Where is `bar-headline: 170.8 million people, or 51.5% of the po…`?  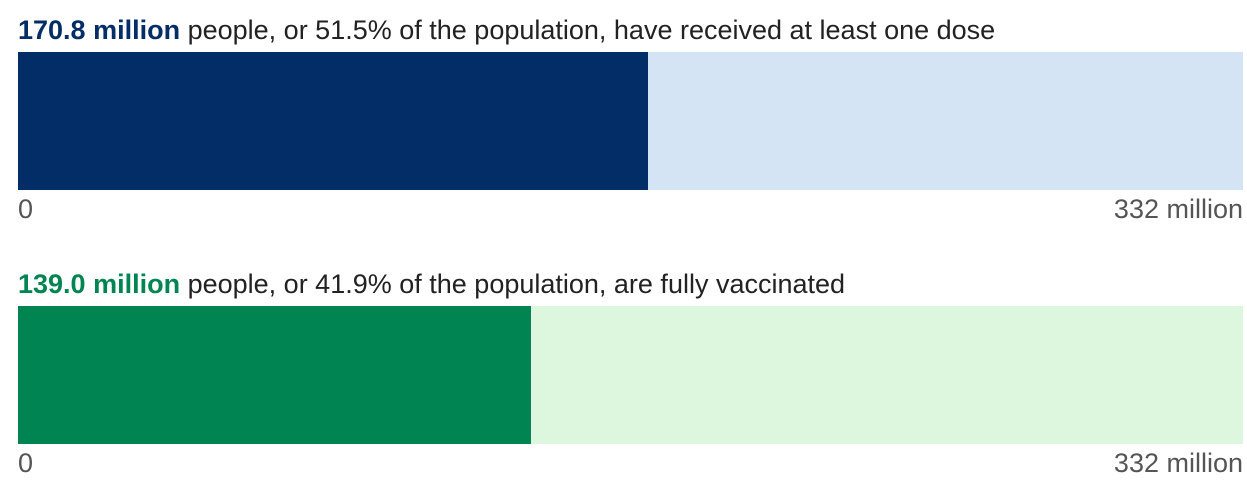
bar-headline: 170.8 million people, or 51.5% of the po… is located at coordinates (630, 30).